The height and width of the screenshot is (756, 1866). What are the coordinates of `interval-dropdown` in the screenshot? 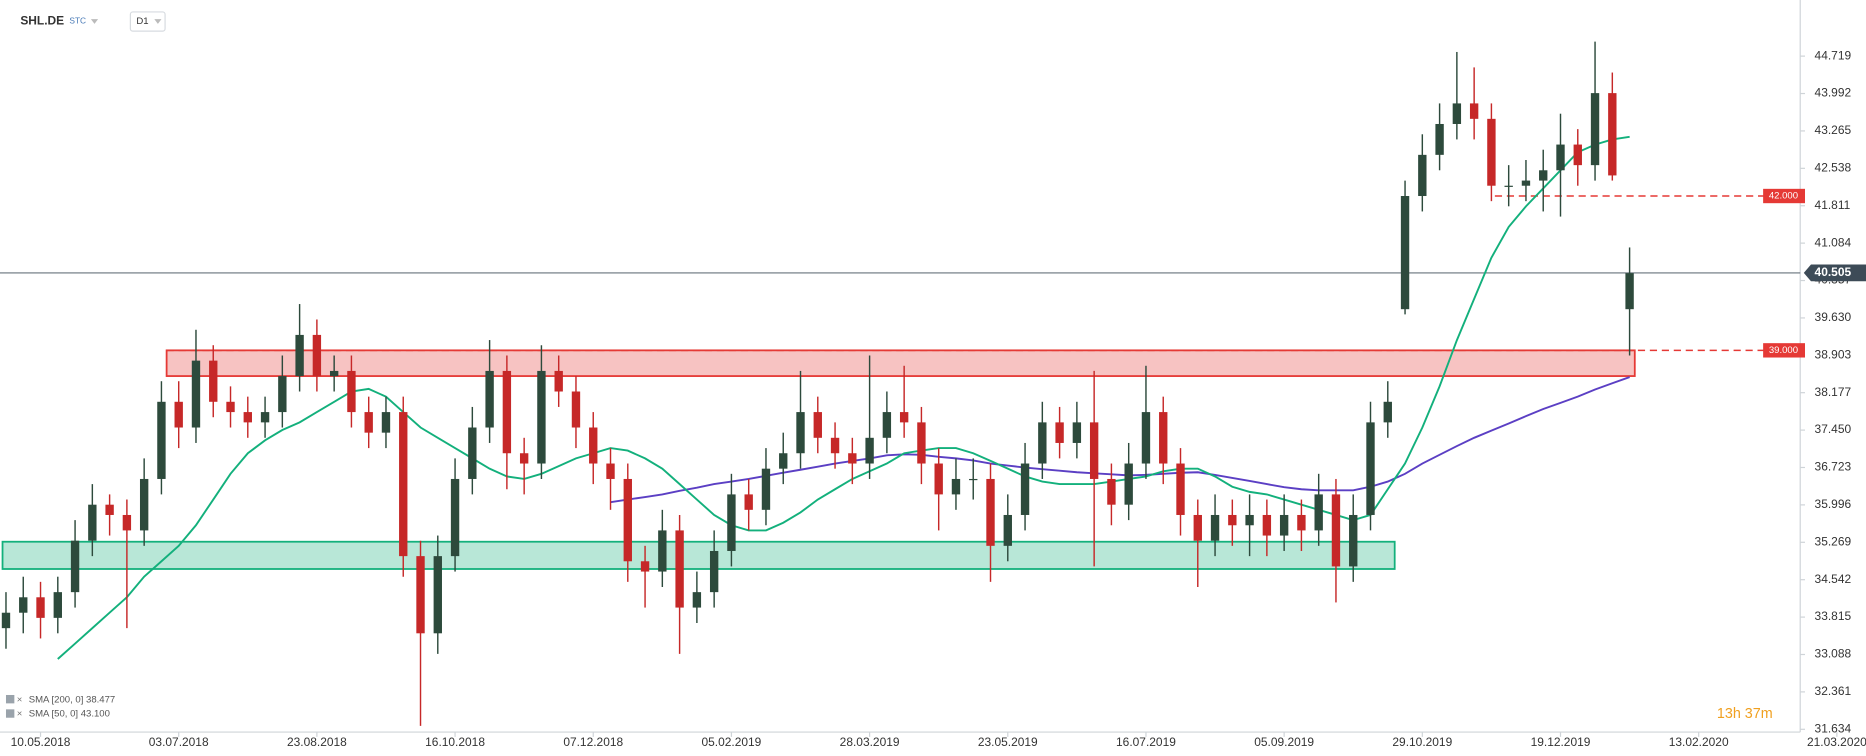 It's located at (158, 21).